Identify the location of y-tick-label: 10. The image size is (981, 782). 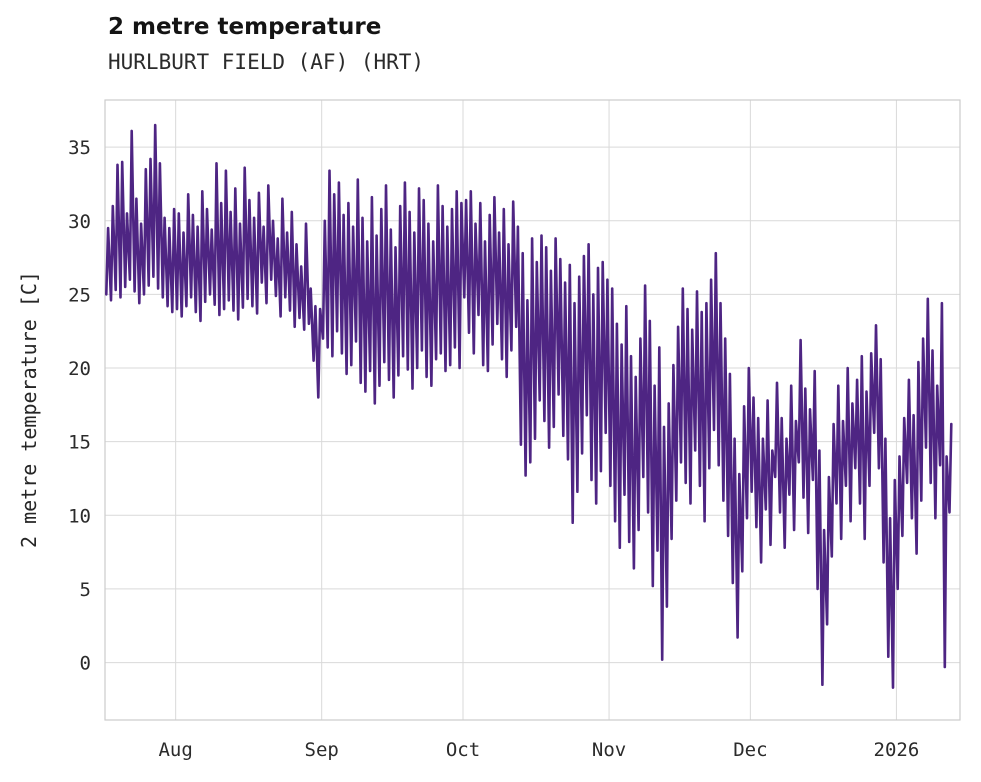
(79, 516).